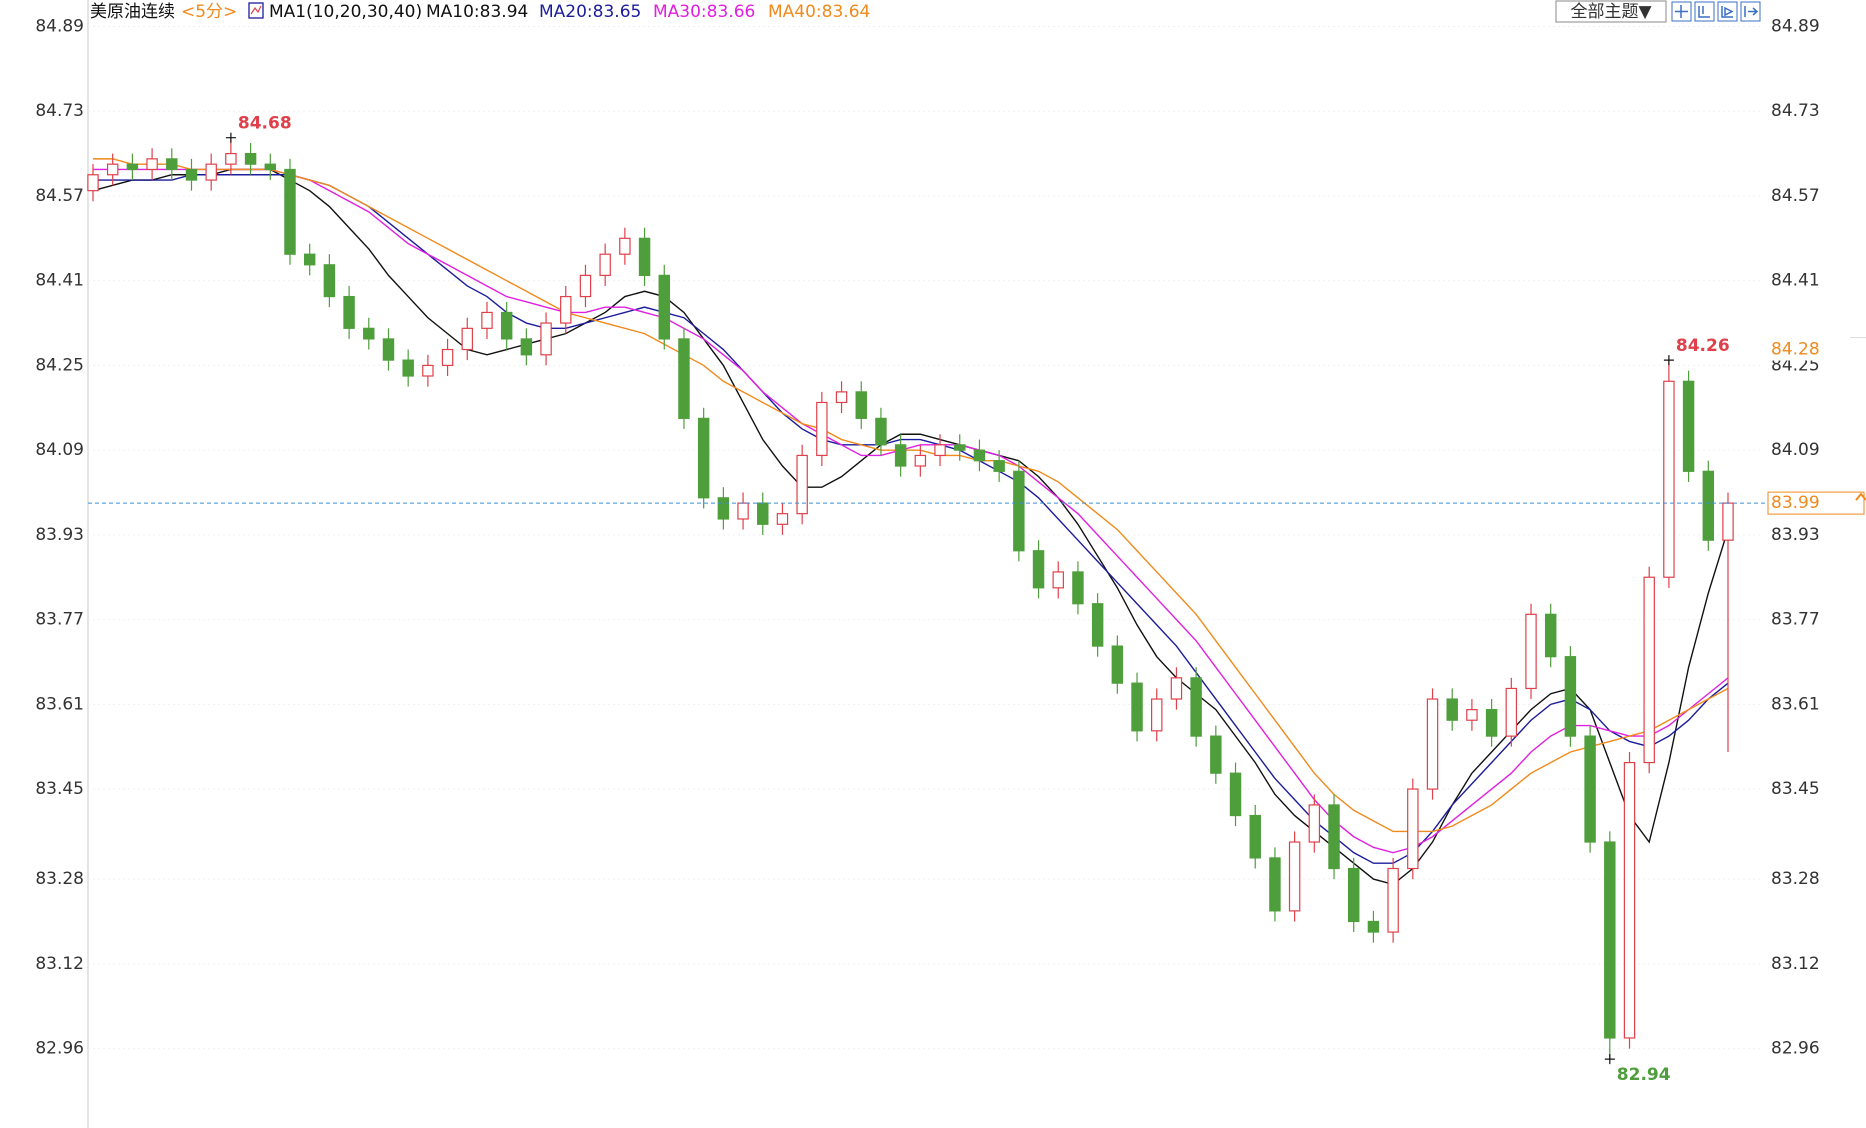 The image size is (1866, 1128). I want to click on instrument-title: 美原油连续, so click(132, 12).